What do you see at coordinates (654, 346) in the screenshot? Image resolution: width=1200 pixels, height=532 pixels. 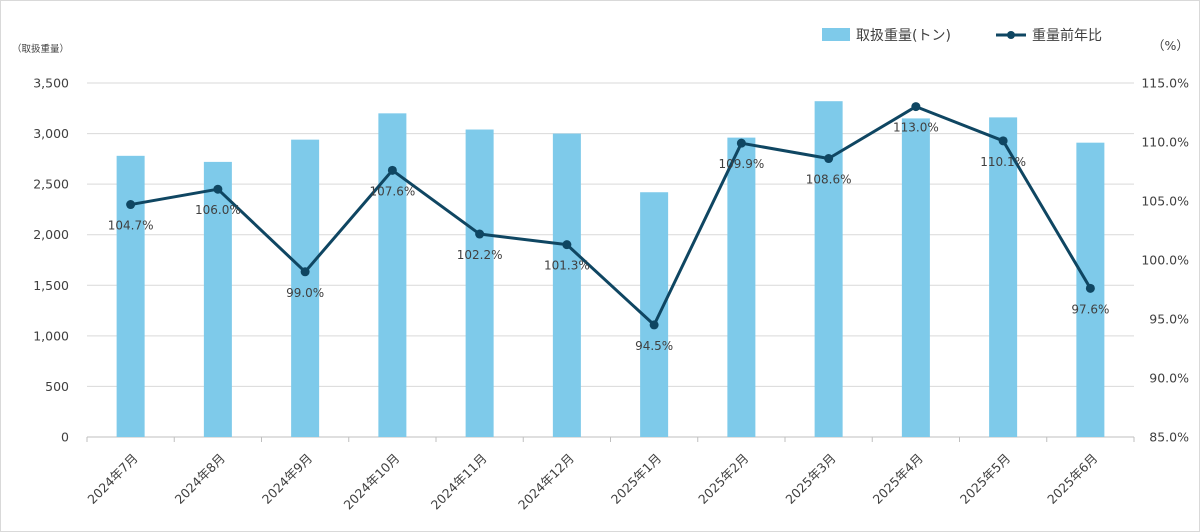 I see `data-label: 94.5%` at bounding box center [654, 346].